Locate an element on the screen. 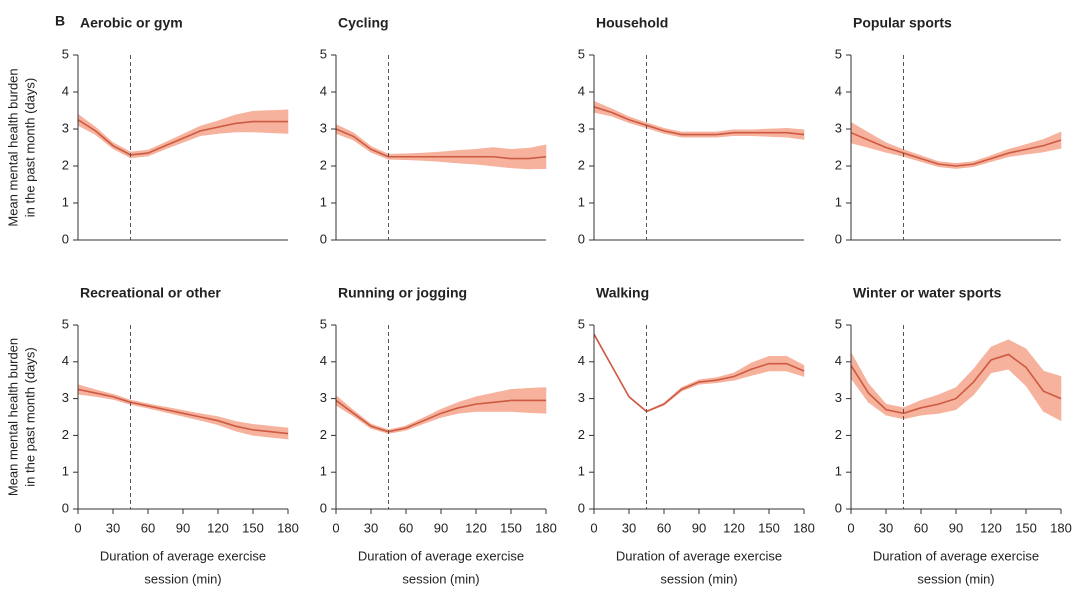 The image size is (1080, 606). panel-title: Popular sports is located at coordinates (902, 23).